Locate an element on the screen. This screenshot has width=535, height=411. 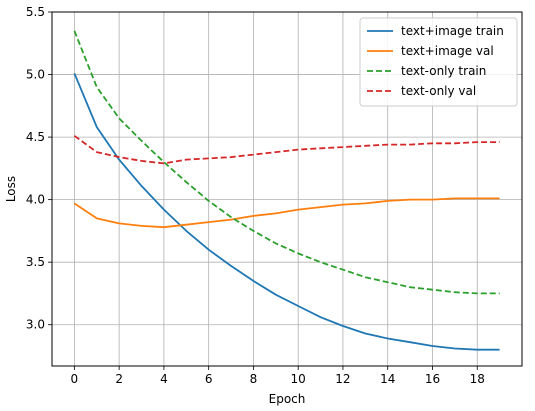
x-tick-label: 6 is located at coordinates (209, 379).